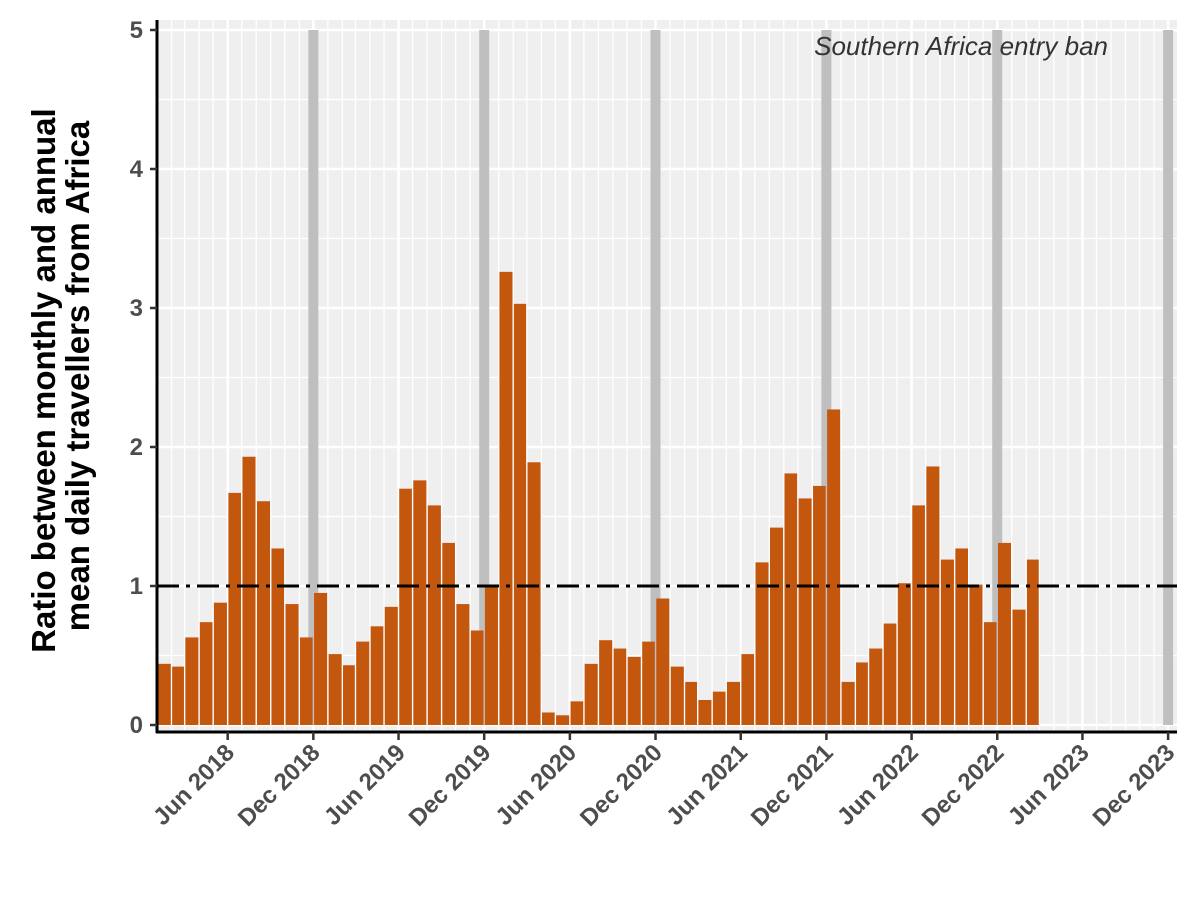  What do you see at coordinates (194, 785) in the screenshot?
I see `x-tick-label: Jun 2018` at bounding box center [194, 785].